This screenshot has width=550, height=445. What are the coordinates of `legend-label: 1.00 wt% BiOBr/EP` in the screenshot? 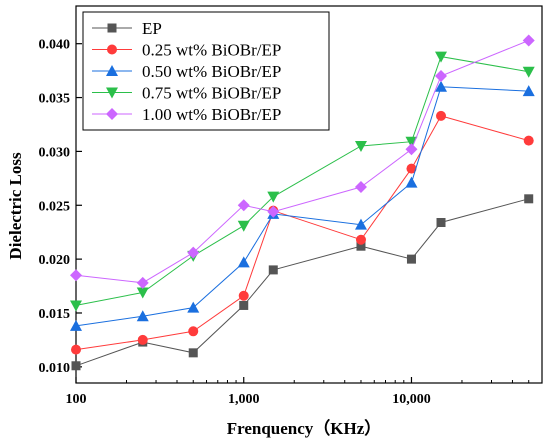 It's located at (211, 114).